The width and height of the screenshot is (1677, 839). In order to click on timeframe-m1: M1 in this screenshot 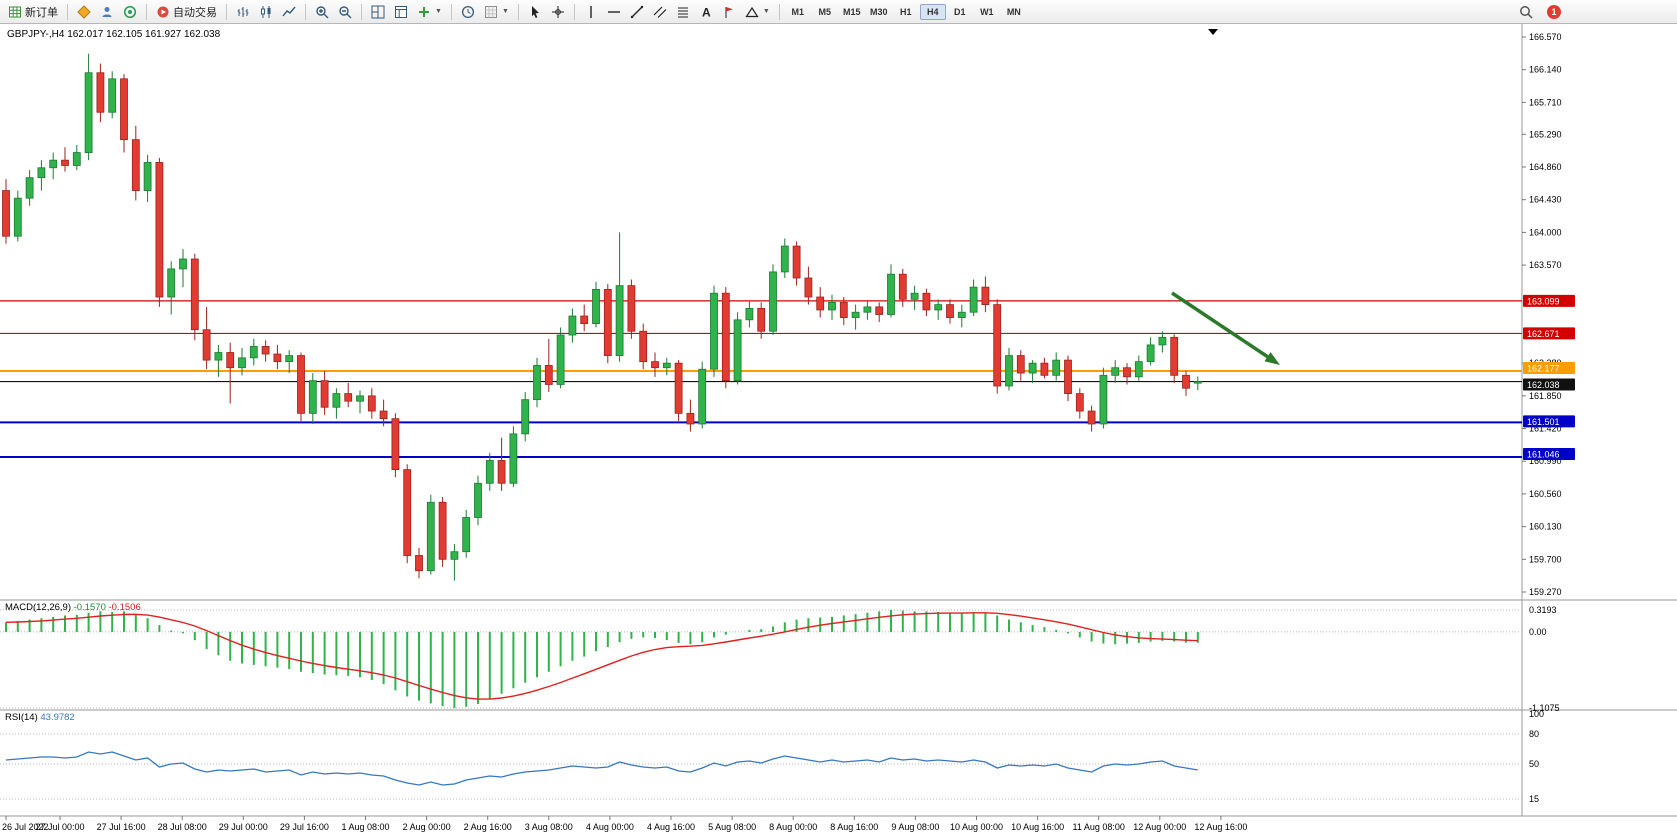, I will do `click(798, 11)`.